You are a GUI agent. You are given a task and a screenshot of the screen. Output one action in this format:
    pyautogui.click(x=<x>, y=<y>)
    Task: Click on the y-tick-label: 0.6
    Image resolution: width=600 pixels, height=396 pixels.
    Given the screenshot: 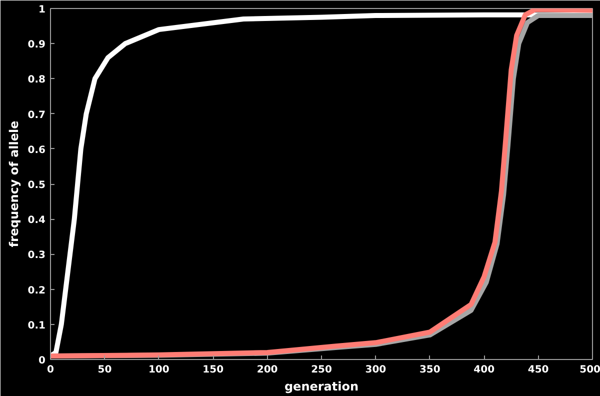 What is the action you would take?
    pyautogui.click(x=37, y=150)
    